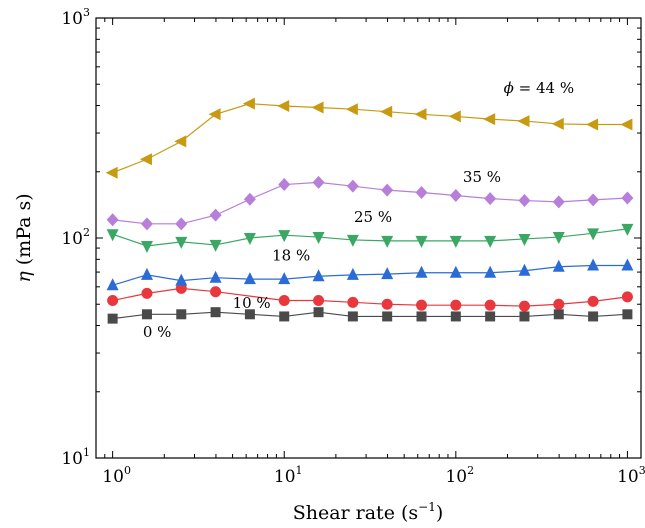  What do you see at coordinates (373, 217) in the screenshot?
I see `series-label: 25 %` at bounding box center [373, 217].